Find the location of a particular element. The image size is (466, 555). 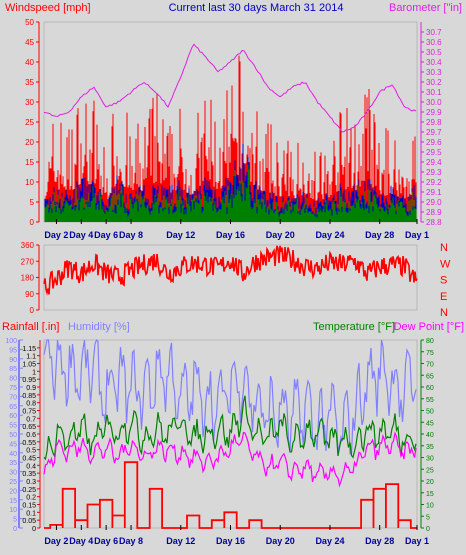

humidity-tick-label: 30 is located at coordinates (13, 473).